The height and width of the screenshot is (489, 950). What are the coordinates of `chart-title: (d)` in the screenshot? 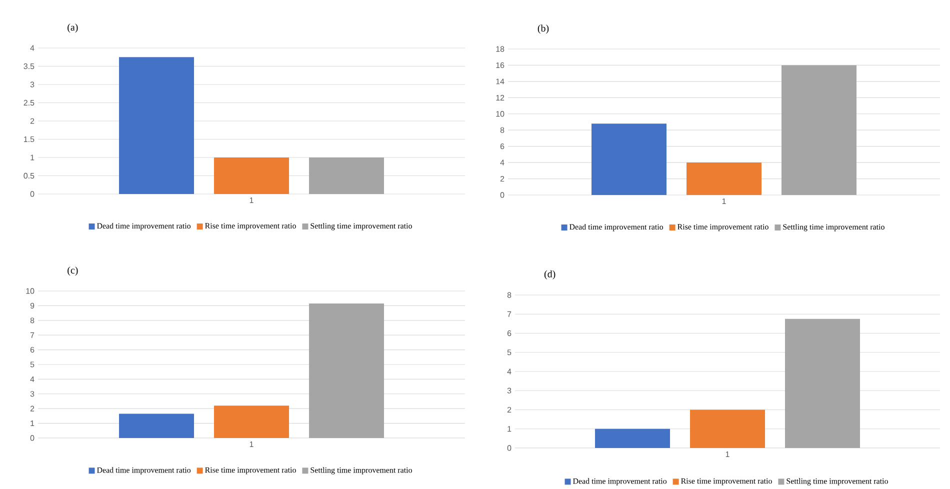 It's located at (550, 275).